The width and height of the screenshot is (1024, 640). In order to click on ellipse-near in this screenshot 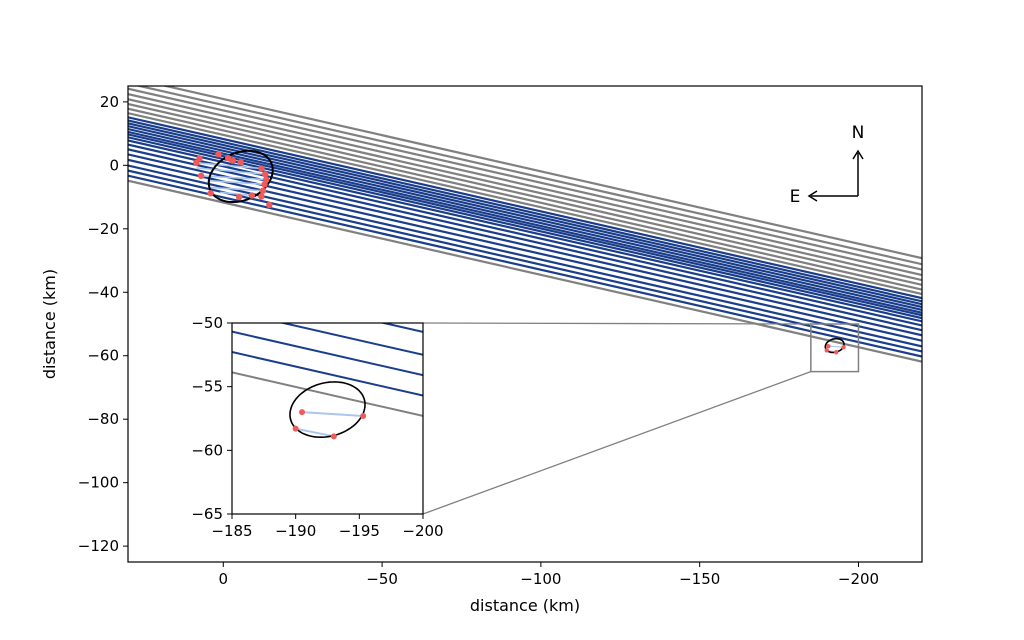, I will do `click(240, 176)`.